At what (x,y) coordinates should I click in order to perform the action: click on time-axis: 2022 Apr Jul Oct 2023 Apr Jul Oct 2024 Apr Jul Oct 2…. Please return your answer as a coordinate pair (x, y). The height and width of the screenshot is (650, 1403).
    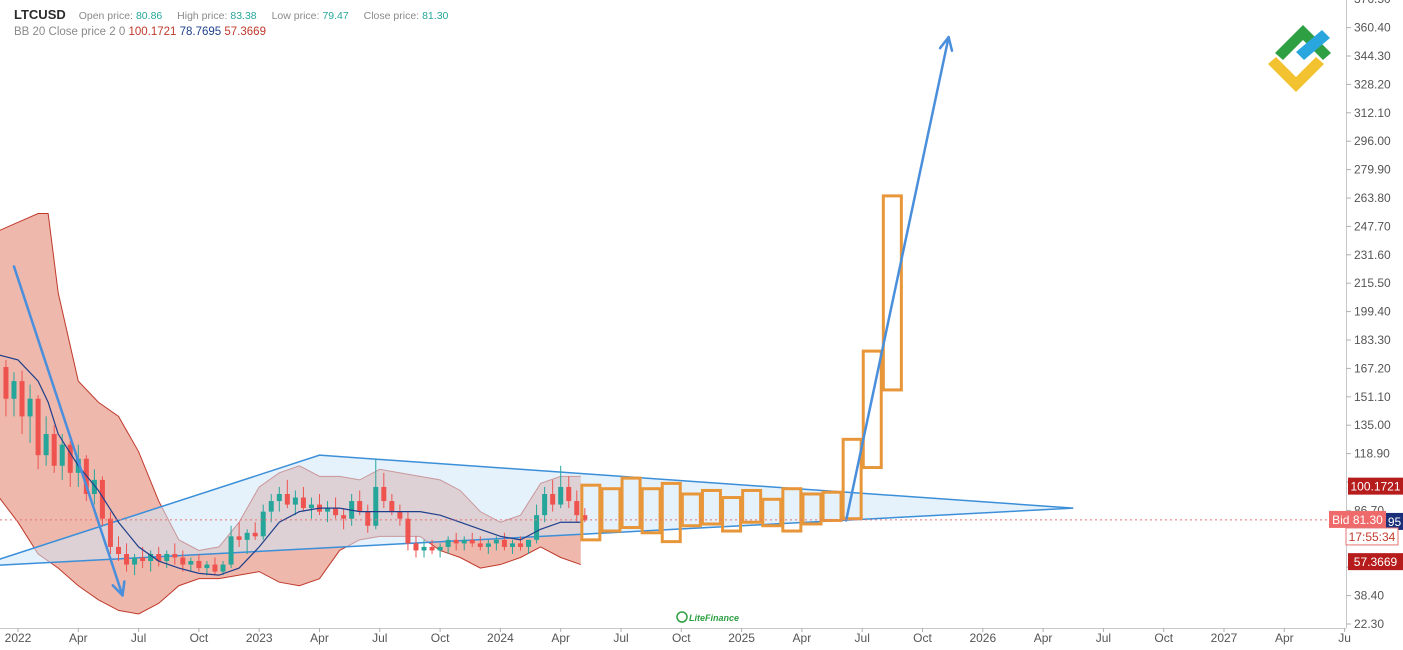
    Looking at the image, I should click on (675, 636).